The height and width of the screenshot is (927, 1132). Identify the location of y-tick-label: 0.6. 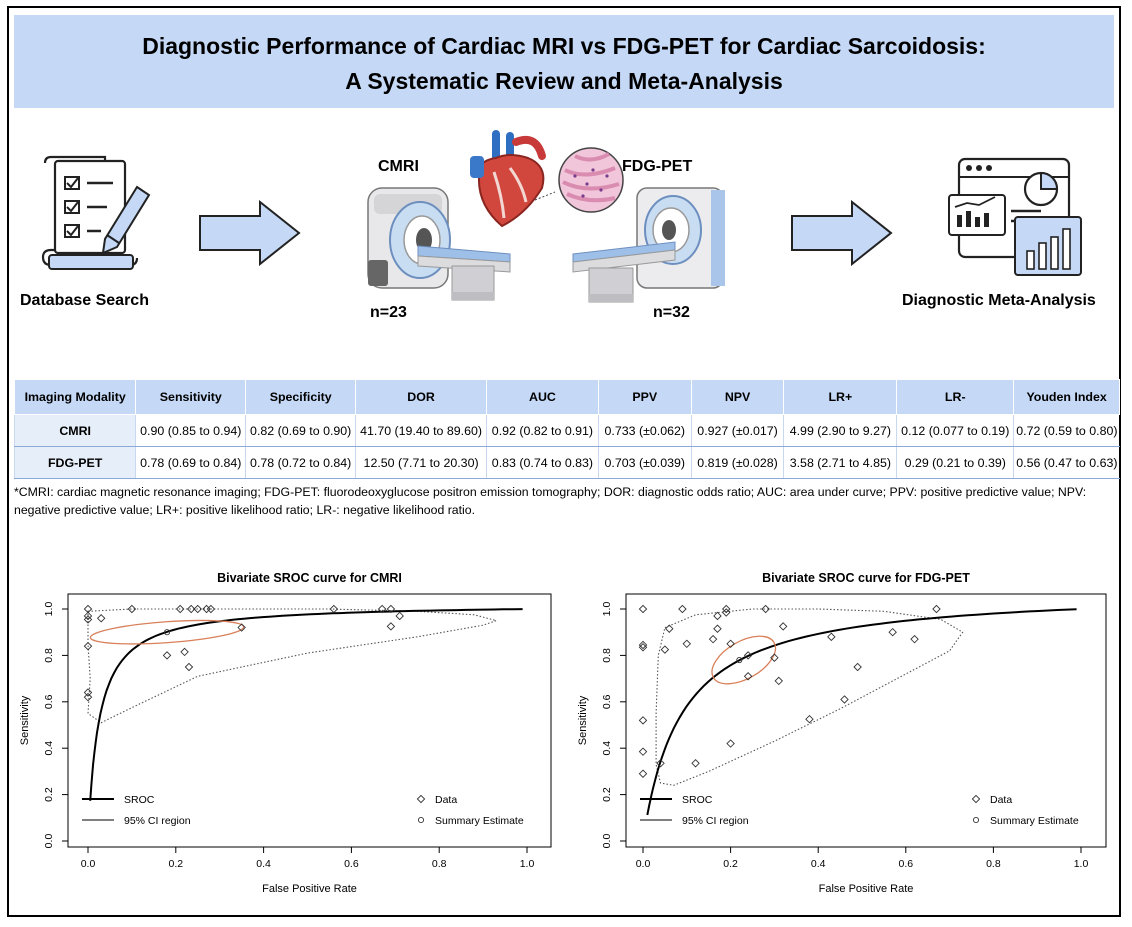
(49, 701).